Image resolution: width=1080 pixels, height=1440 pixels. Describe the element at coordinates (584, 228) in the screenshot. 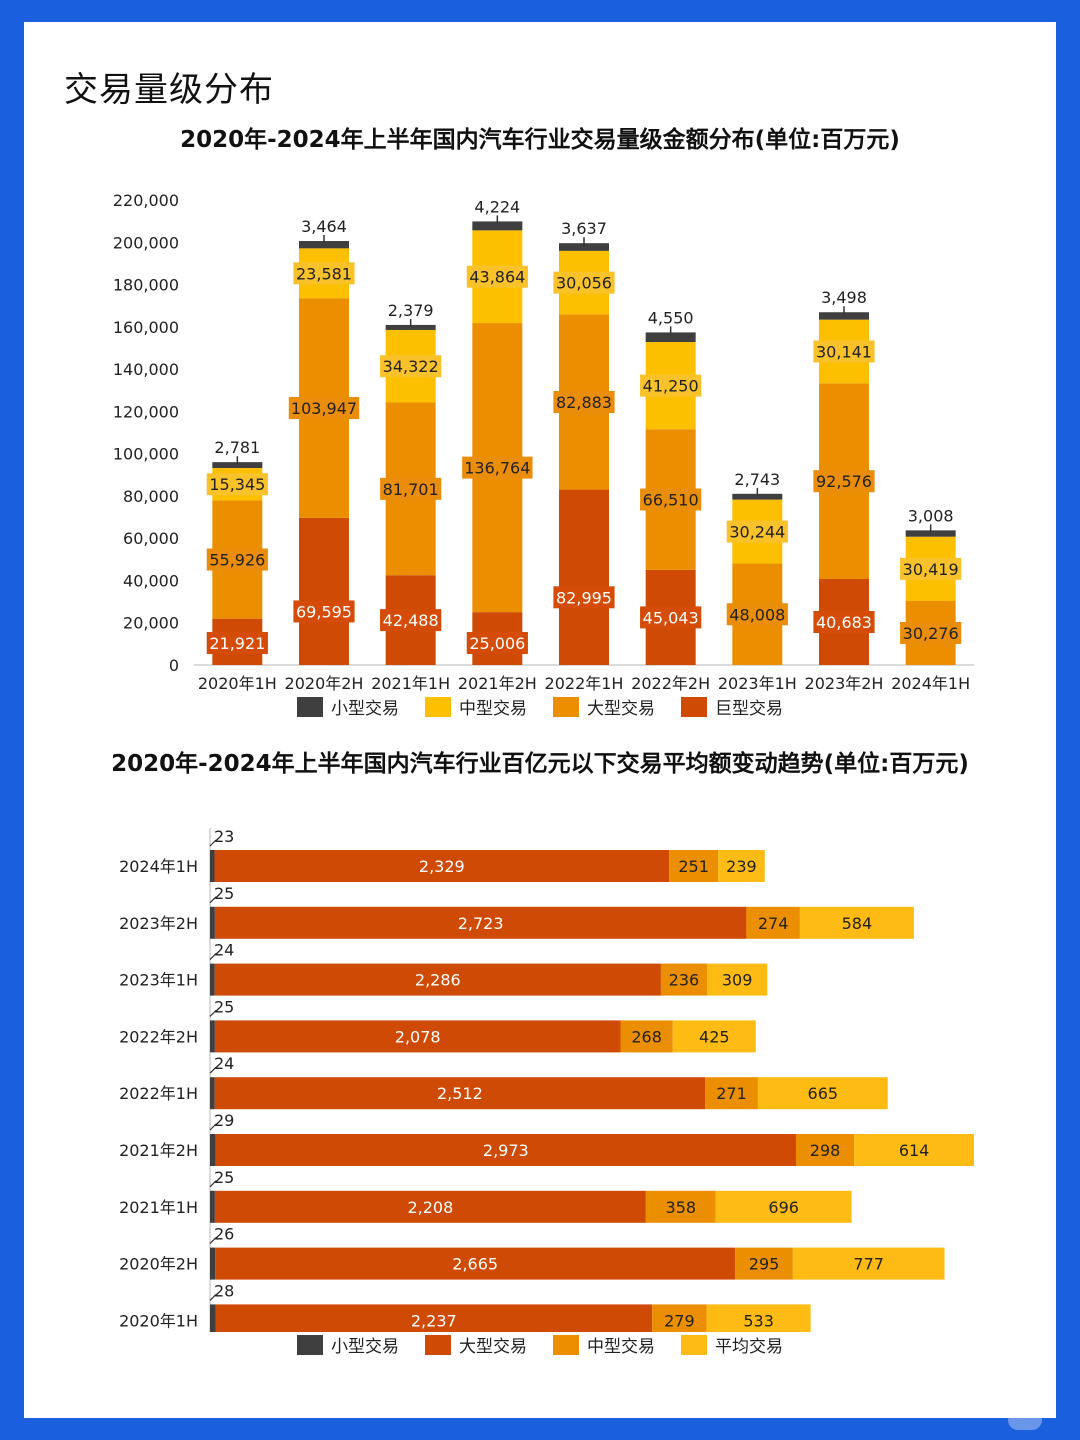

I see `data-label-small: 3,637` at that location.